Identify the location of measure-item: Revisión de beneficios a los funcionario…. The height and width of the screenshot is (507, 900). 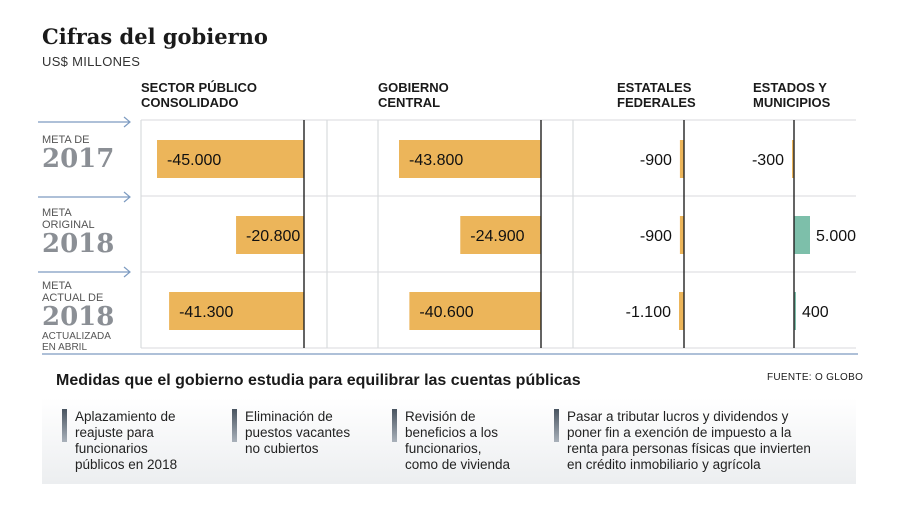
(451, 441).